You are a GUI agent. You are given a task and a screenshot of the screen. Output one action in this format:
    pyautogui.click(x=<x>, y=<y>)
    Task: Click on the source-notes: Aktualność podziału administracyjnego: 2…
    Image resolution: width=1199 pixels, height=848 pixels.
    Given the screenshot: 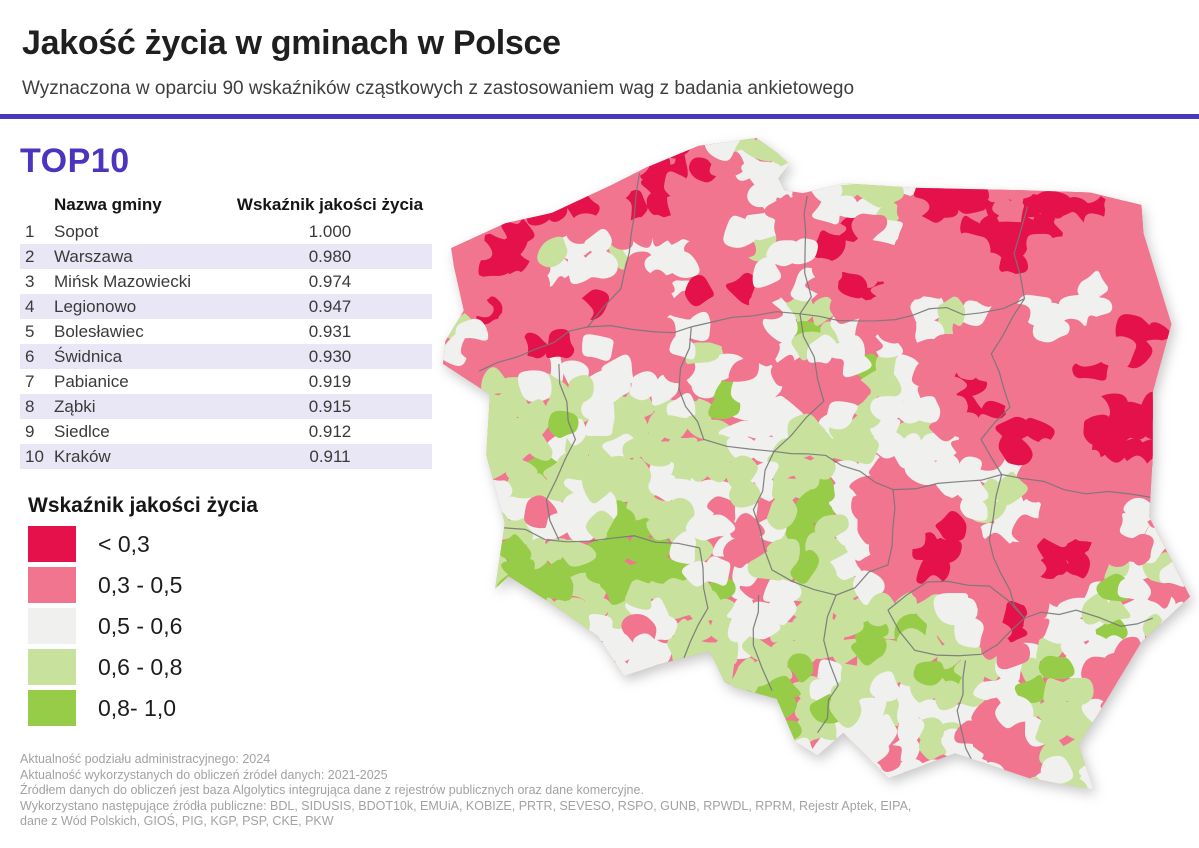 What is the action you would take?
    pyautogui.click(x=470, y=791)
    